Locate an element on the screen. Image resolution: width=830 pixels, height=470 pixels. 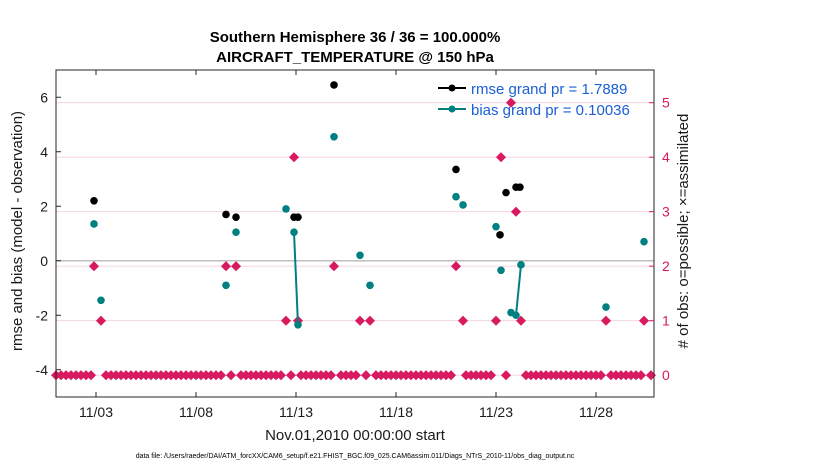
bias-connector-lines is located at coordinates (407, 278).